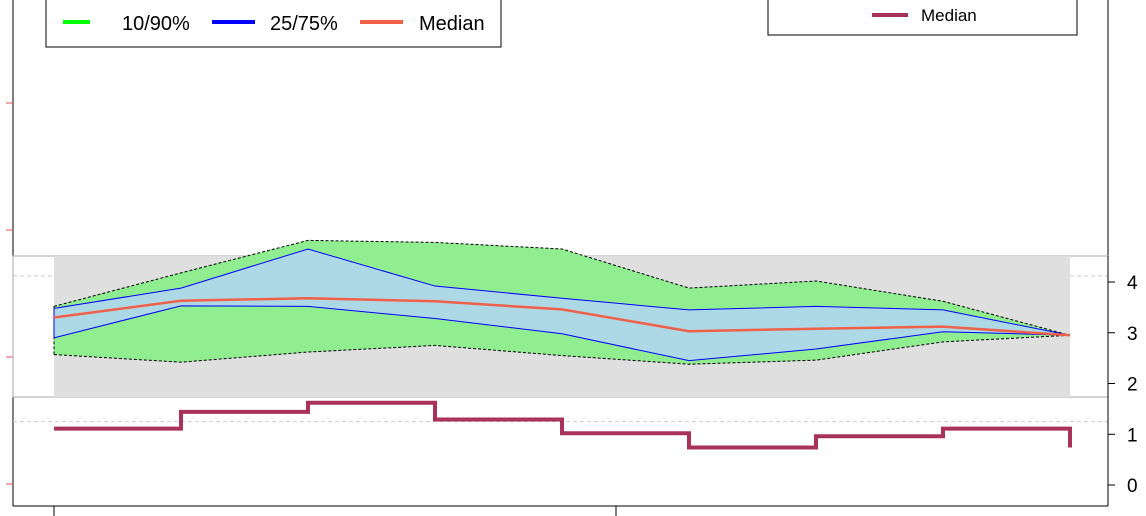  What do you see at coordinates (562, 316) in the screenshot?
I see `median-line` at bounding box center [562, 316].